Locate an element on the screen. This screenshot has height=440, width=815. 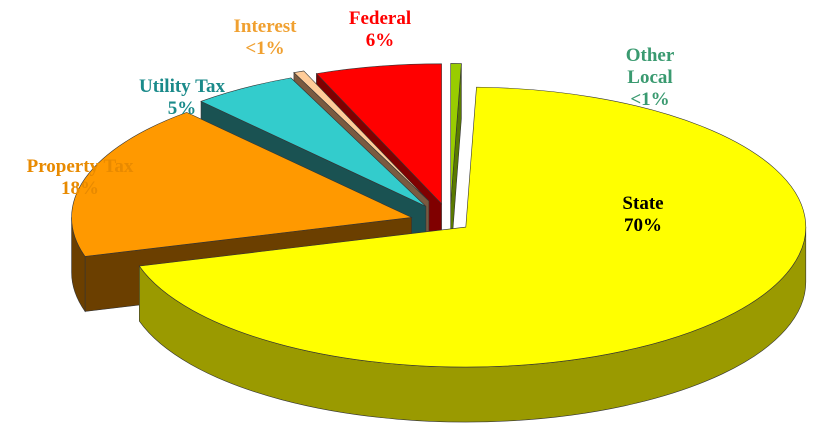
label-value: 6% is located at coordinates (380, 40).